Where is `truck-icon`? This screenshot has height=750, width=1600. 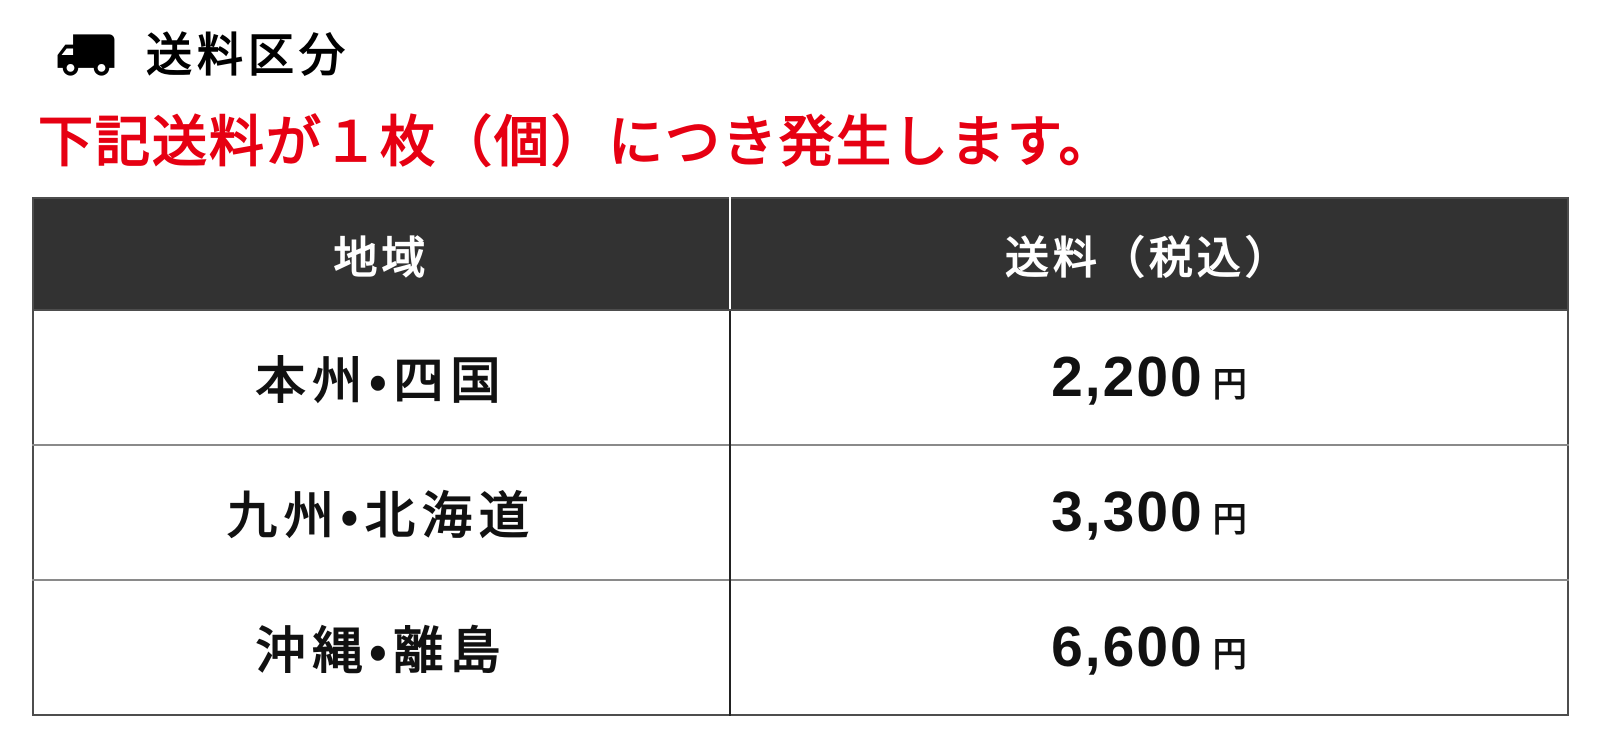 truck-icon is located at coordinates (86, 55).